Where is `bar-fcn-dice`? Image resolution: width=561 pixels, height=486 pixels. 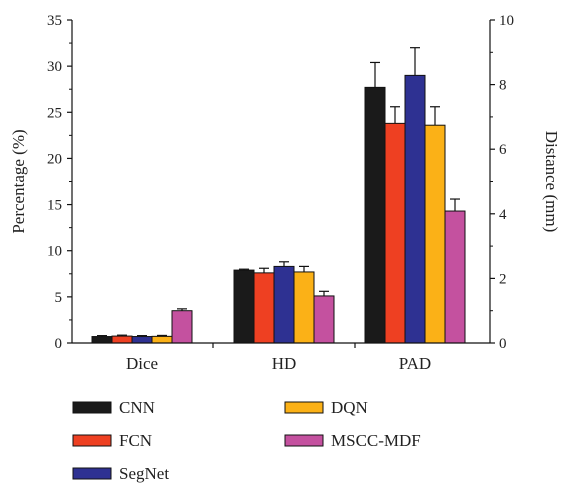 bar-fcn-dice is located at coordinates (122, 339).